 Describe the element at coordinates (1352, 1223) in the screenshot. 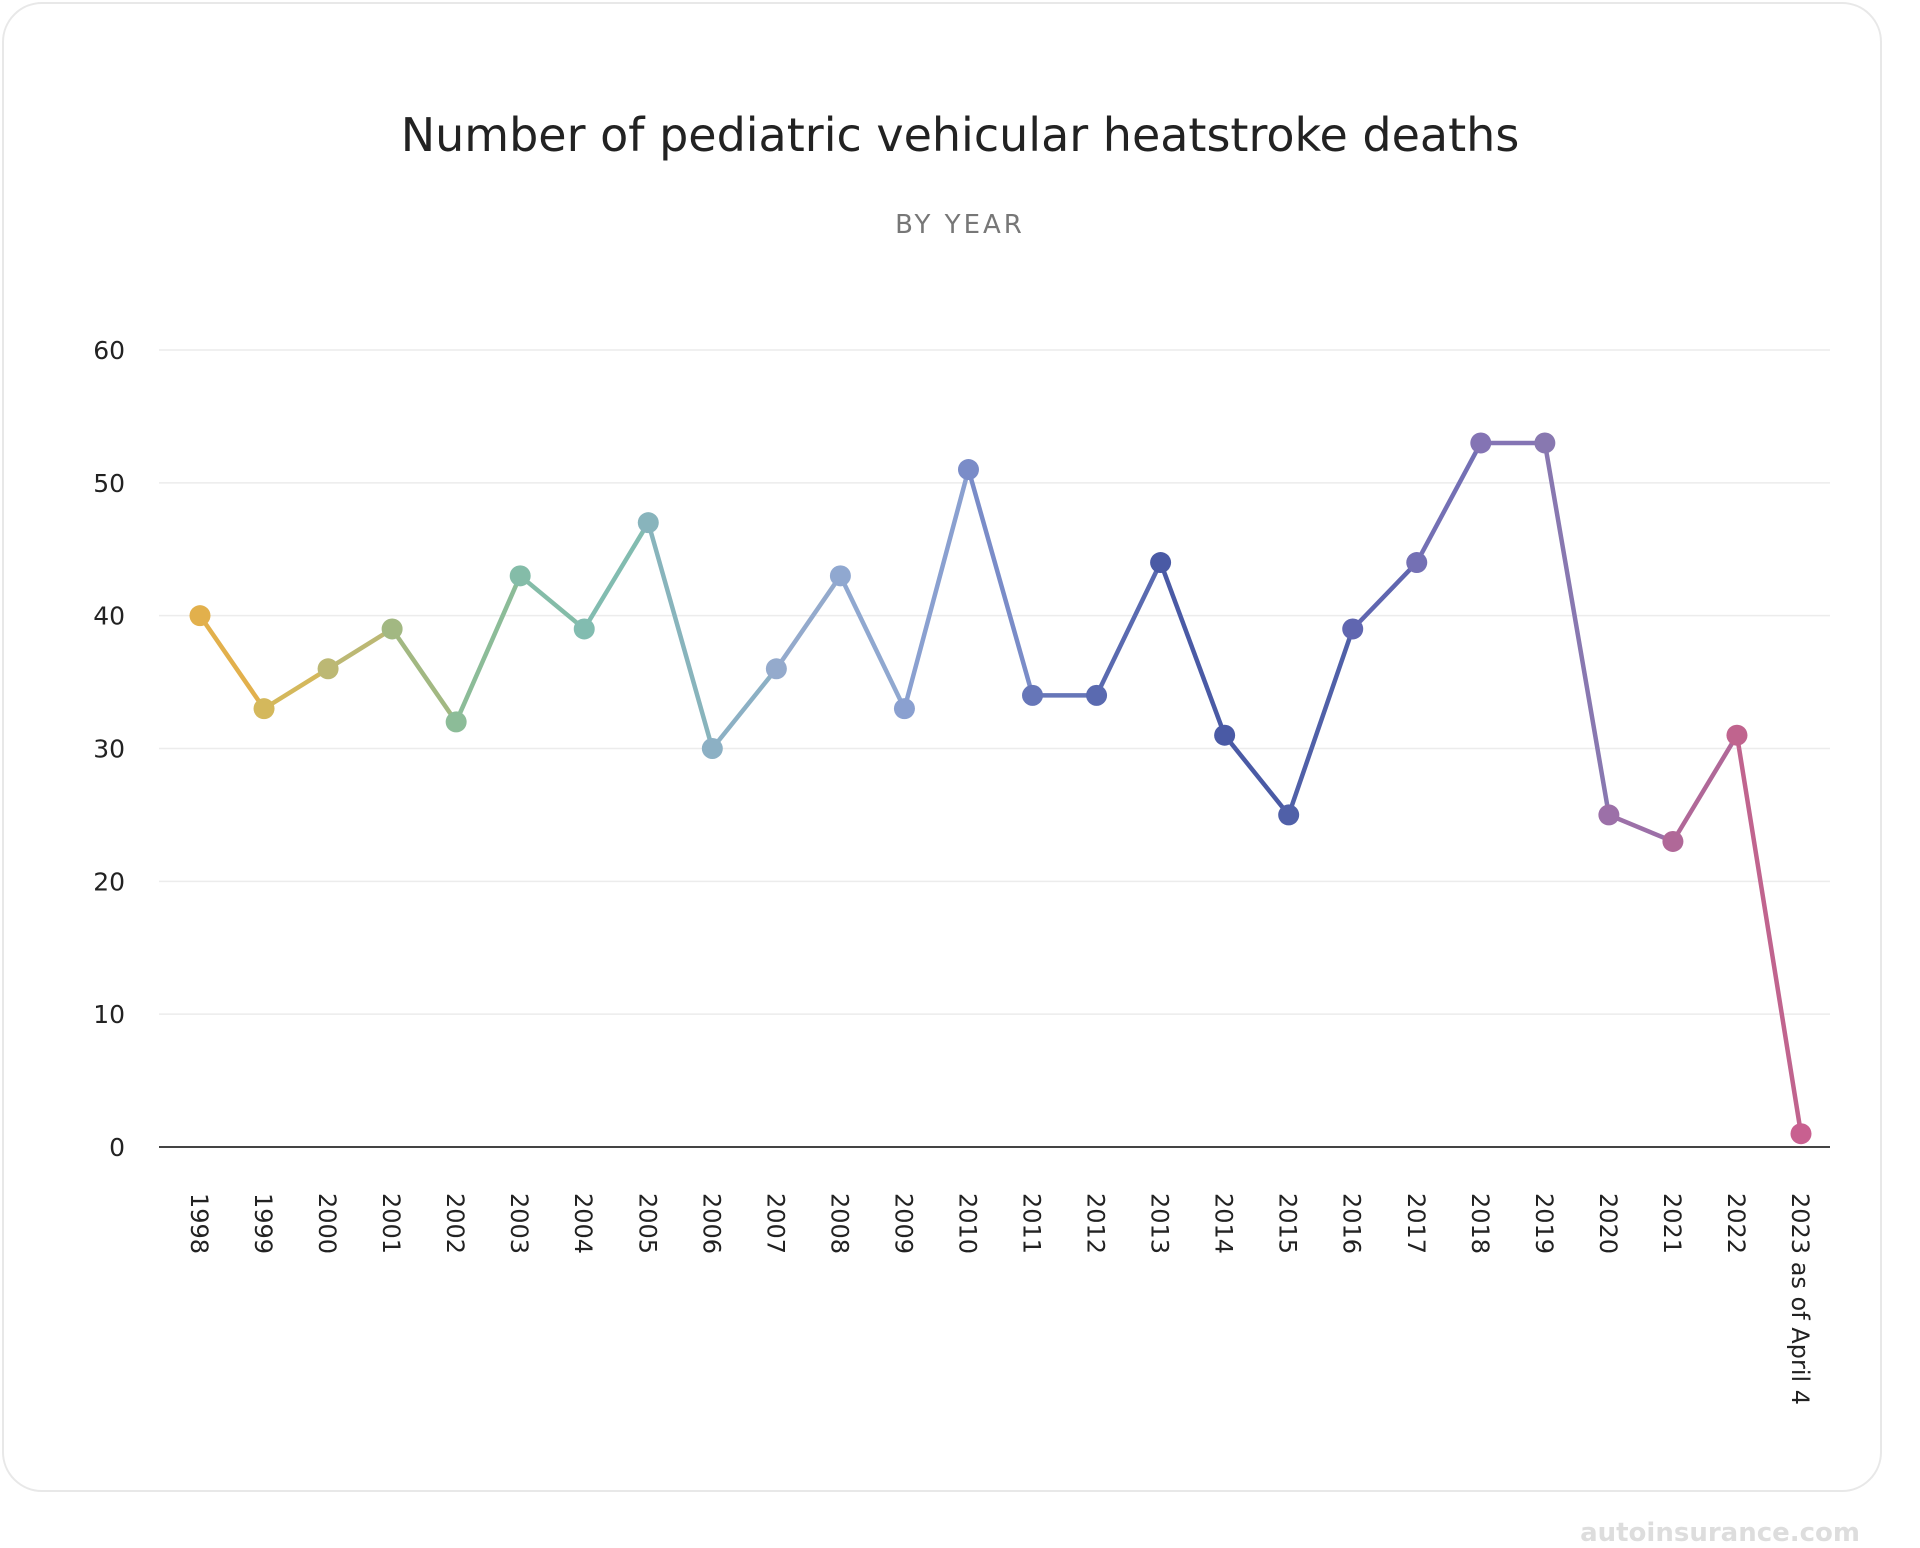

I see `x-tick-label: 2016` at that location.